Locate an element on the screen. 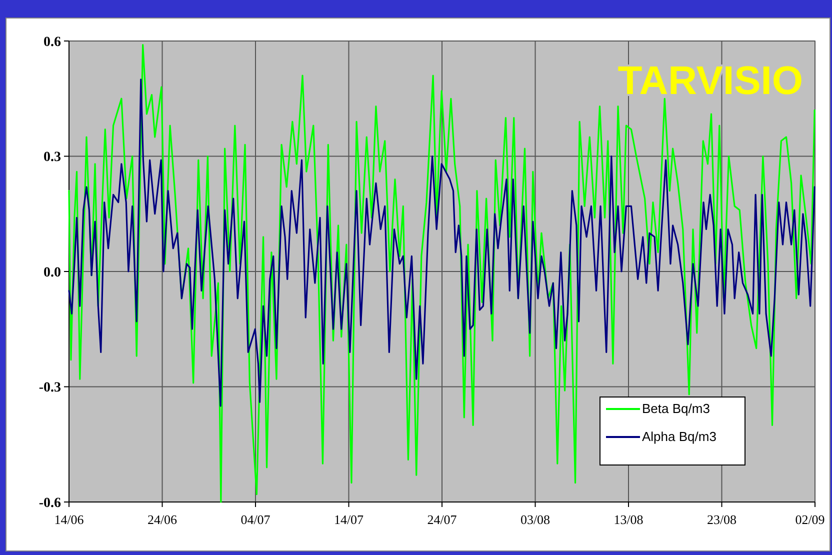  x-tick-label: 13/08 is located at coordinates (629, 519).